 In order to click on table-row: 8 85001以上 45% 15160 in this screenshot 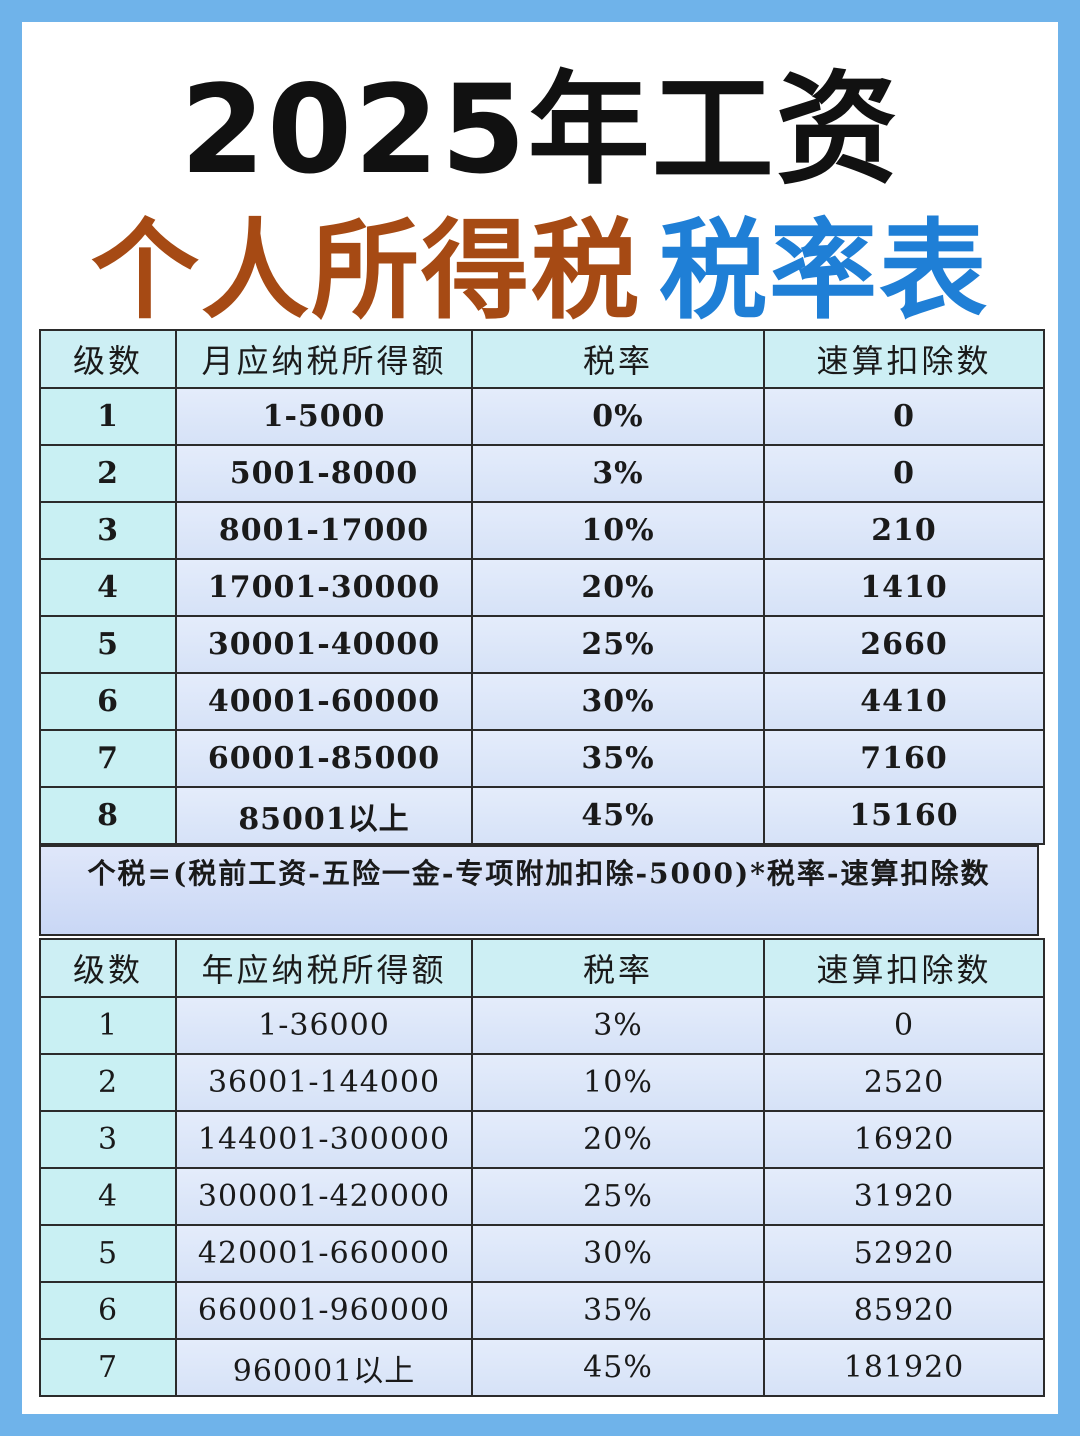, I will do `click(542, 815)`.